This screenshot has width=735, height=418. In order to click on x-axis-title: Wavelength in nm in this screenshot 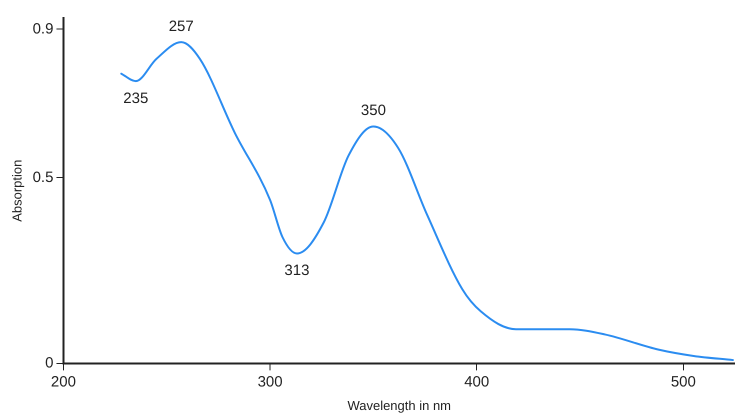, I will do `click(399, 405)`.